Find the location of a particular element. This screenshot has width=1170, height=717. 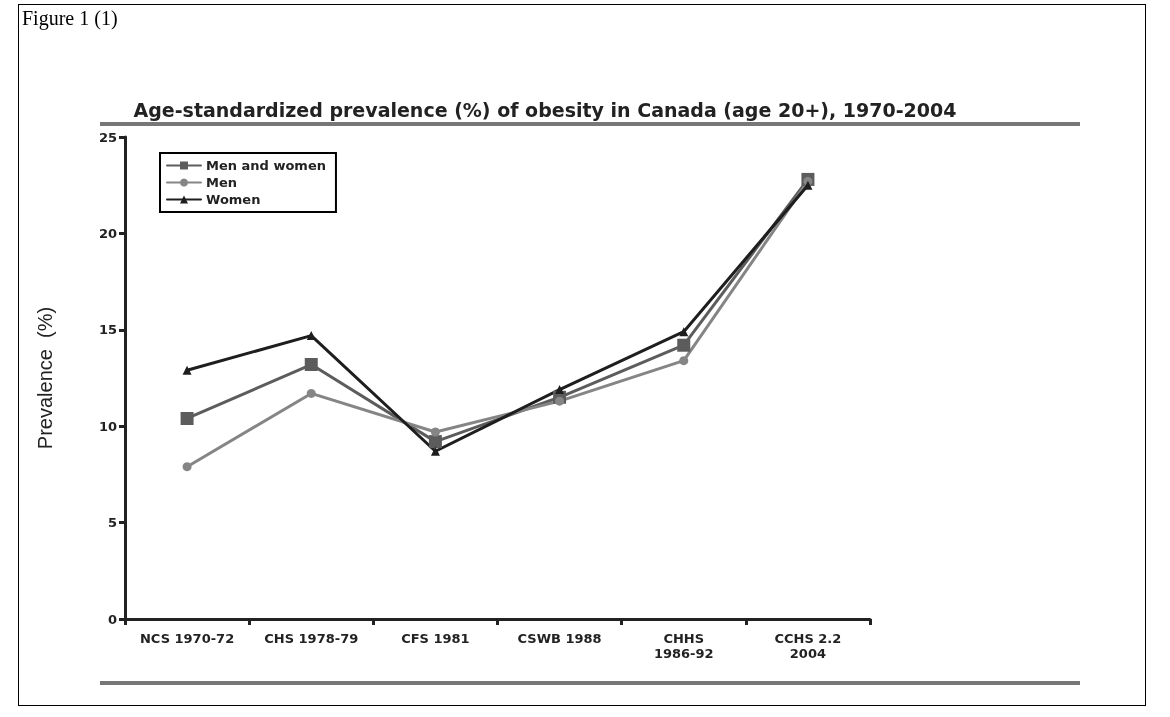

x-tick-label: CFS 1981 is located at coordinates (435, 638).